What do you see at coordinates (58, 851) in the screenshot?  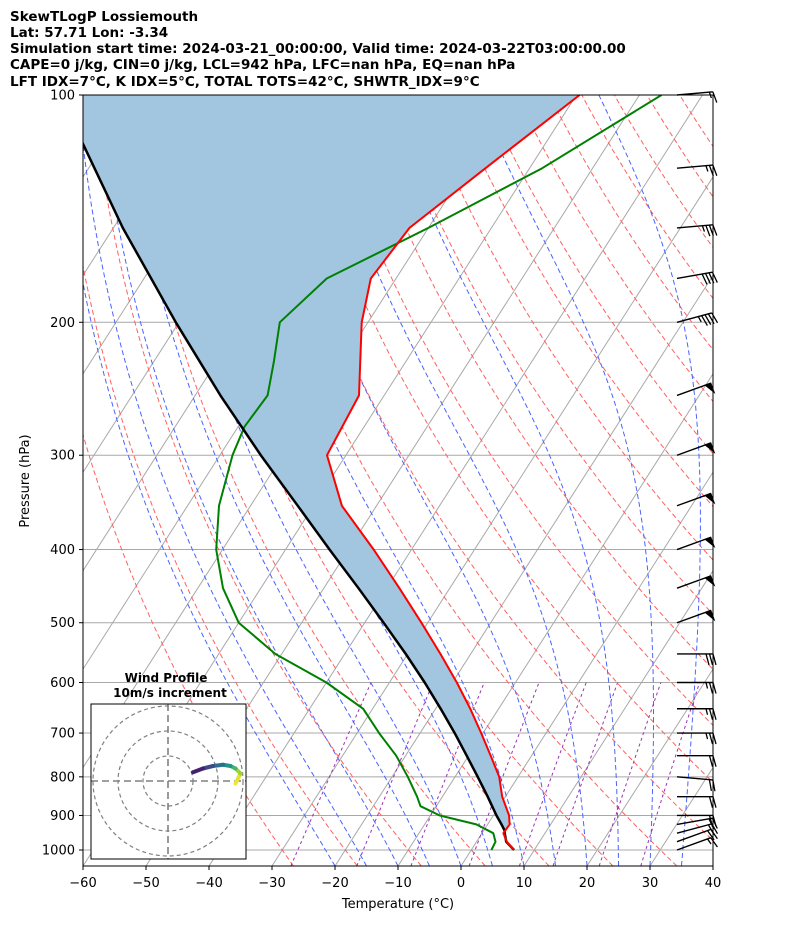 I see `y-tick-label: 1000` at bounding box center [58, 851].